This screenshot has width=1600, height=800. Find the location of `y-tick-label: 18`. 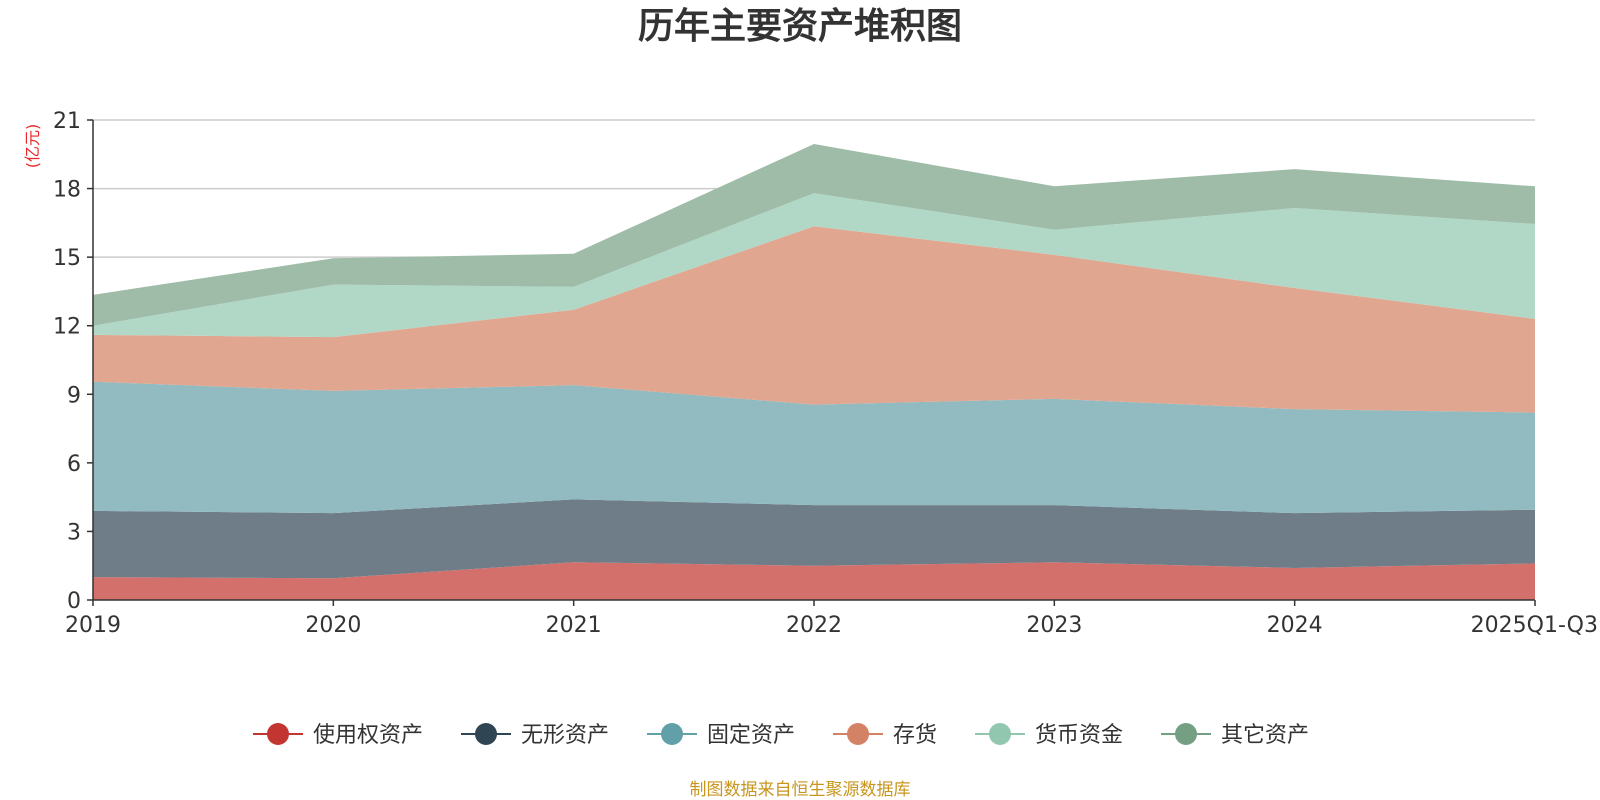

y-tick-label: 18 is located at coordinates (67, 190).